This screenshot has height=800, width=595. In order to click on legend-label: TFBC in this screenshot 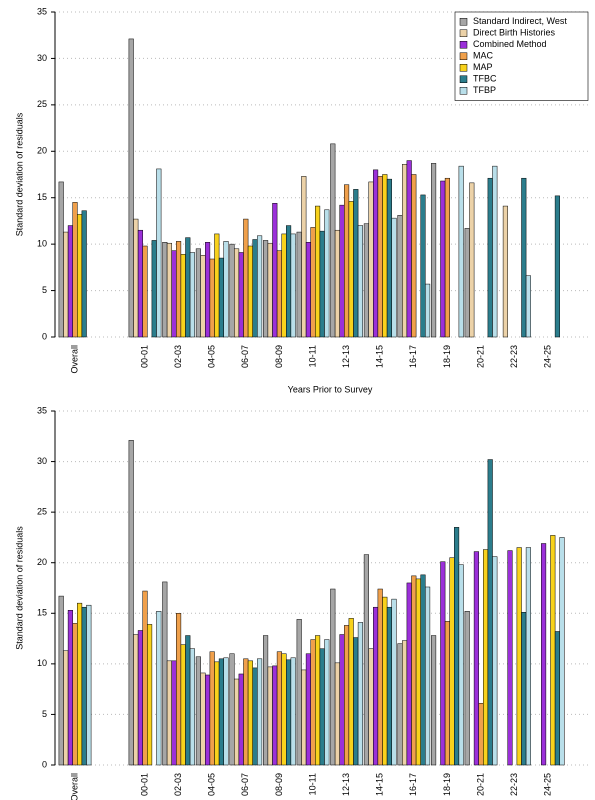, I will do `click(485, 79)`.